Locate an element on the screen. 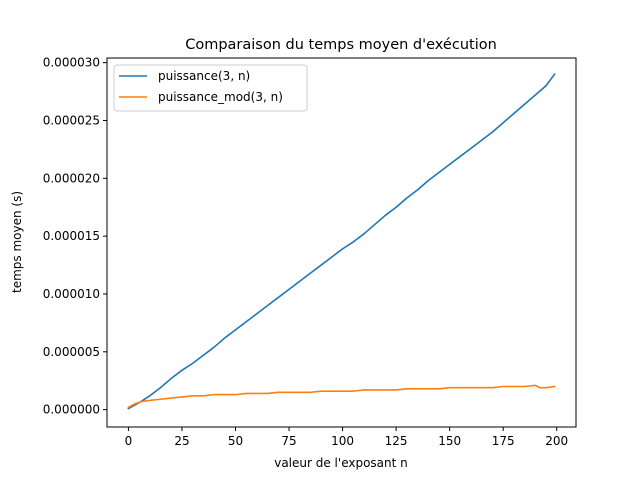 Image resolution: width=640 pixels, height=485 pixels. legend: puissance(3, n) puissance_mod(3, n) is located at coordinates (210, 88).